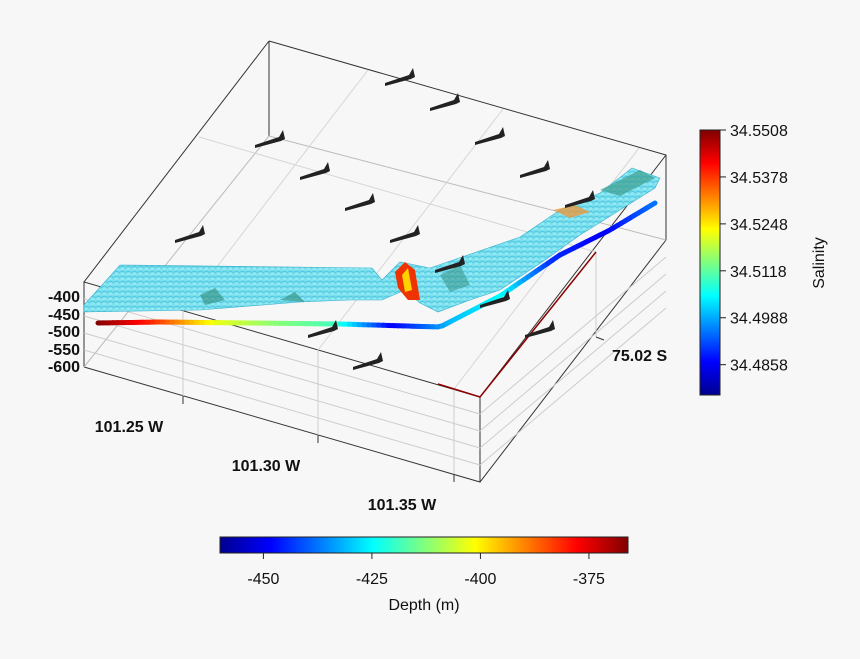 This screenshot has width=860, height=659. Describe the element at coordinates (64, 315) in the screenshot. I see `z-tick-label: -450` at that location.